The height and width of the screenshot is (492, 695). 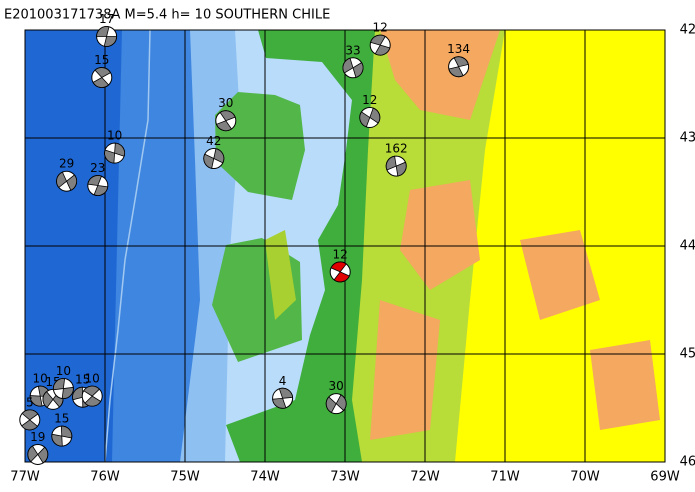 I want to click on x-tick-label: 72W, so click(x=425, y=477).